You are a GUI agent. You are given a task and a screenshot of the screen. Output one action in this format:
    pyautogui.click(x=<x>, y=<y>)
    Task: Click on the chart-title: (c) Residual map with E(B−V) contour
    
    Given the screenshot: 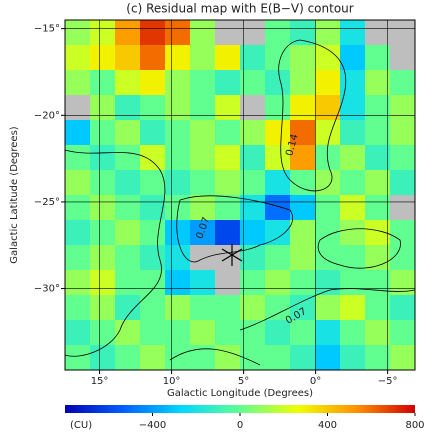 What is the action you would take?
    pyautogui.click(x=239, y=9)
    